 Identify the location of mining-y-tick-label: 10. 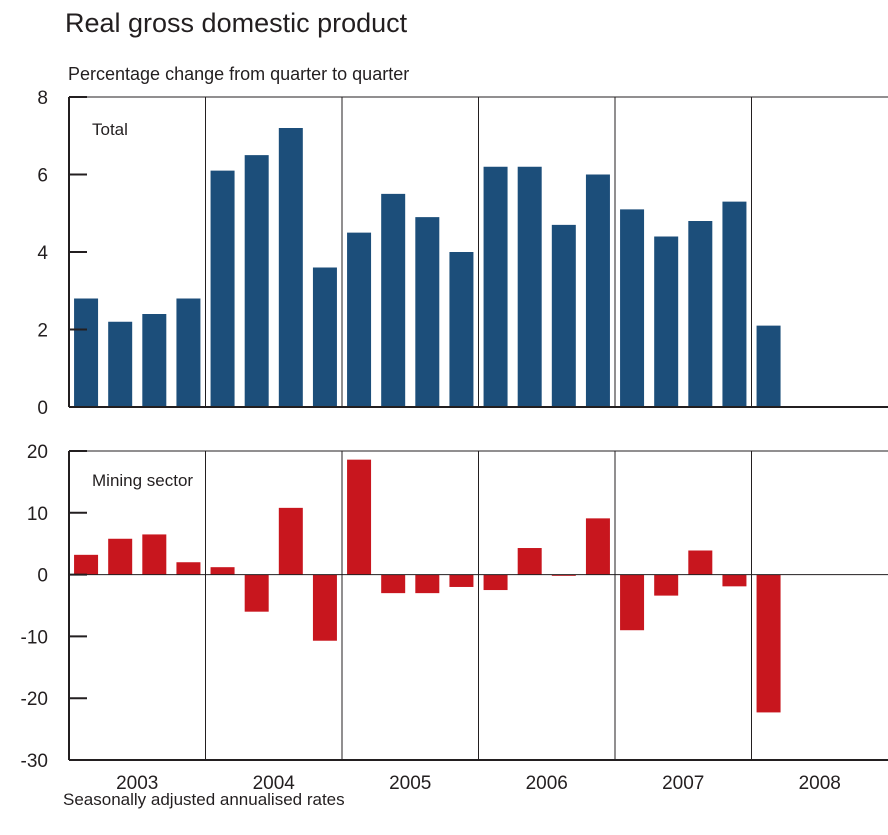
(37, 514).